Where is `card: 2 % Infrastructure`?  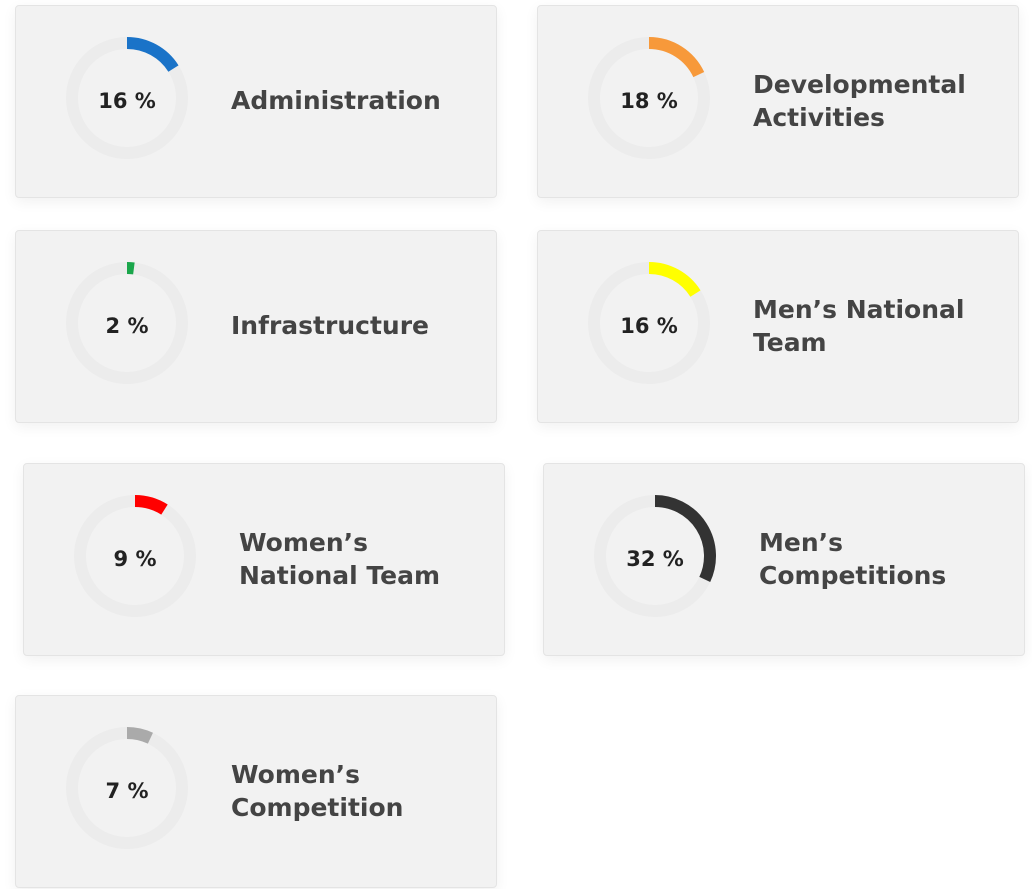 card: 2 % Infrastructure is located at coordinates (256, 326).